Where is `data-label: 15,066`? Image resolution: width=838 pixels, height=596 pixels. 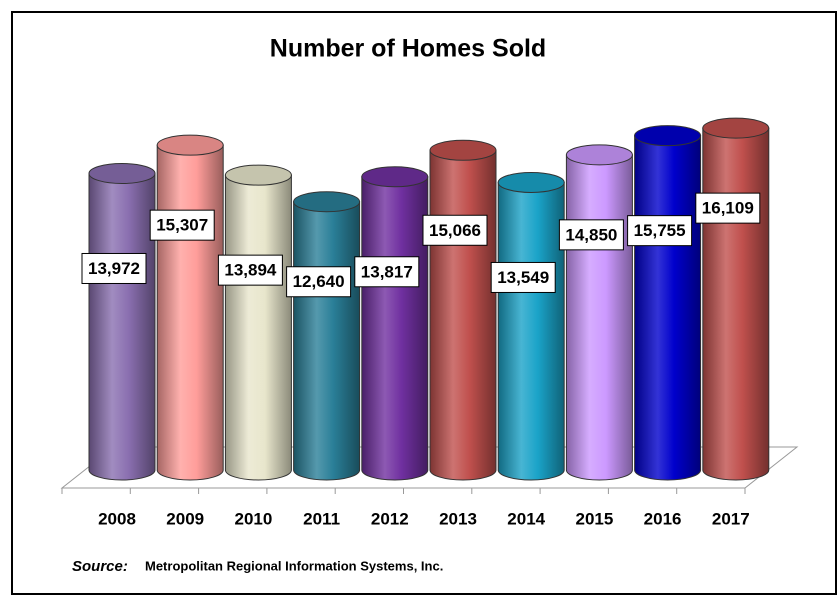 data-label: 15,066 is located at coordinates (455, 230).